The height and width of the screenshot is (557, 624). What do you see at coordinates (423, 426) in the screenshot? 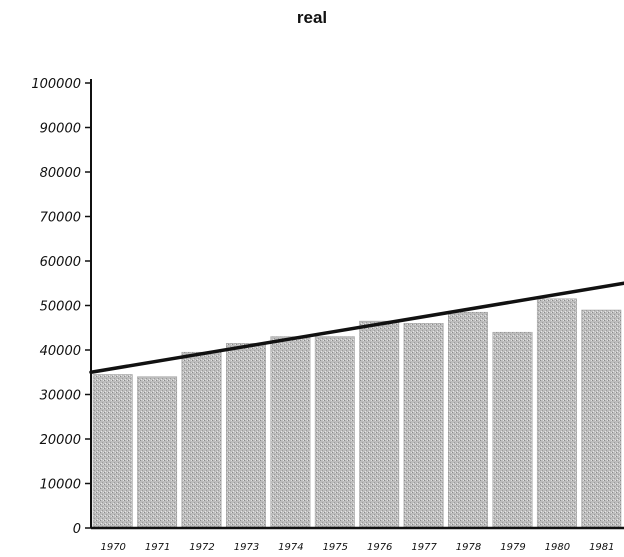
I see `bar-1977` at bounding box center [423, 426].